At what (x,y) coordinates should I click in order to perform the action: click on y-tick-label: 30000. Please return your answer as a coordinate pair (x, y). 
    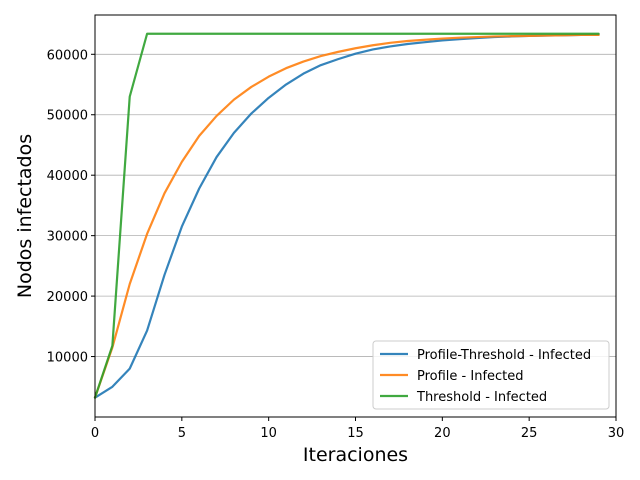
    Looking at the image, I should click on (67, 237).